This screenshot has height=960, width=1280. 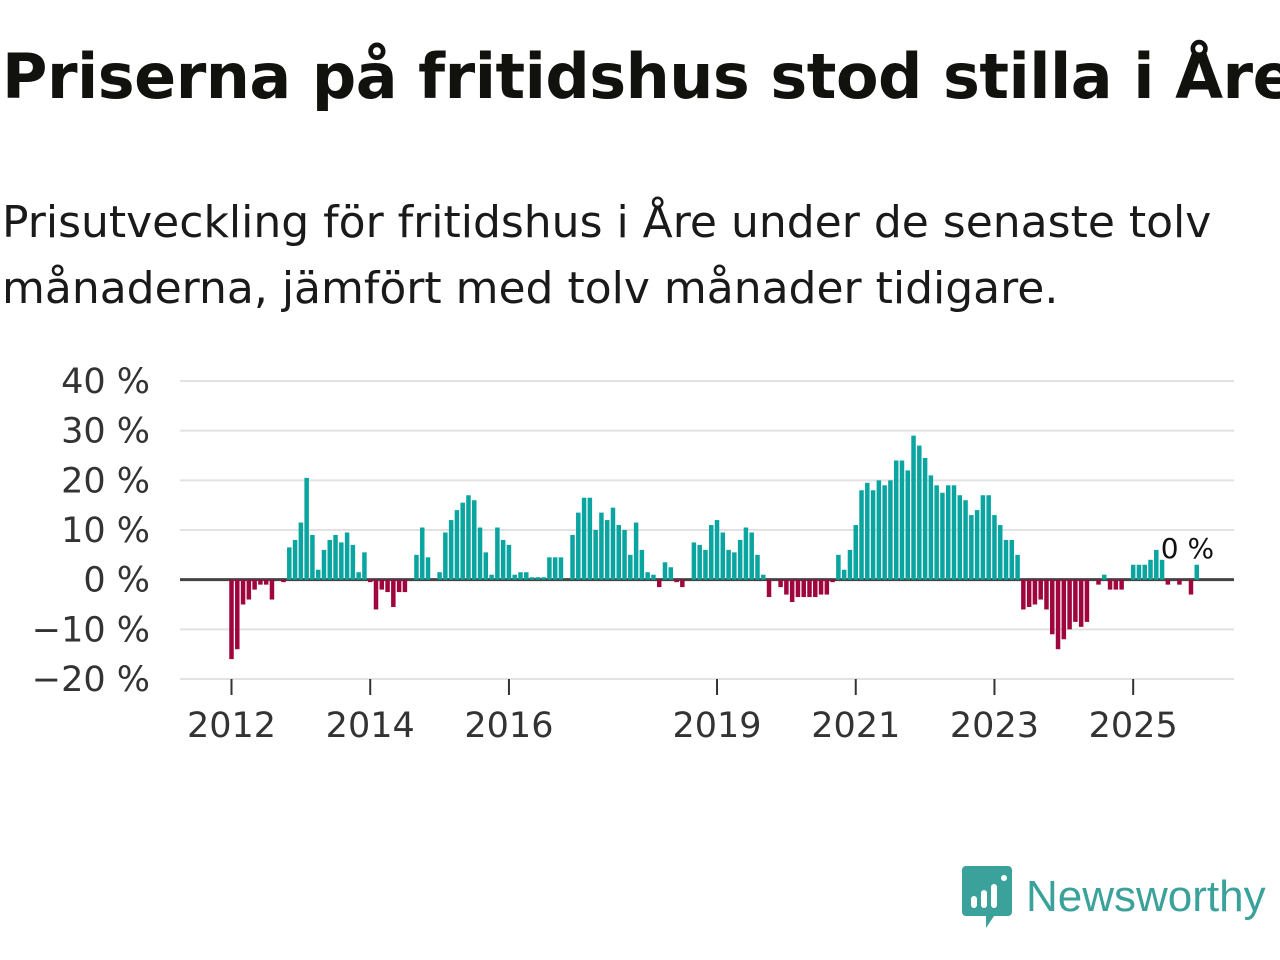 I want to click on x-tick-label: 2014, so click(x=370, y=726).